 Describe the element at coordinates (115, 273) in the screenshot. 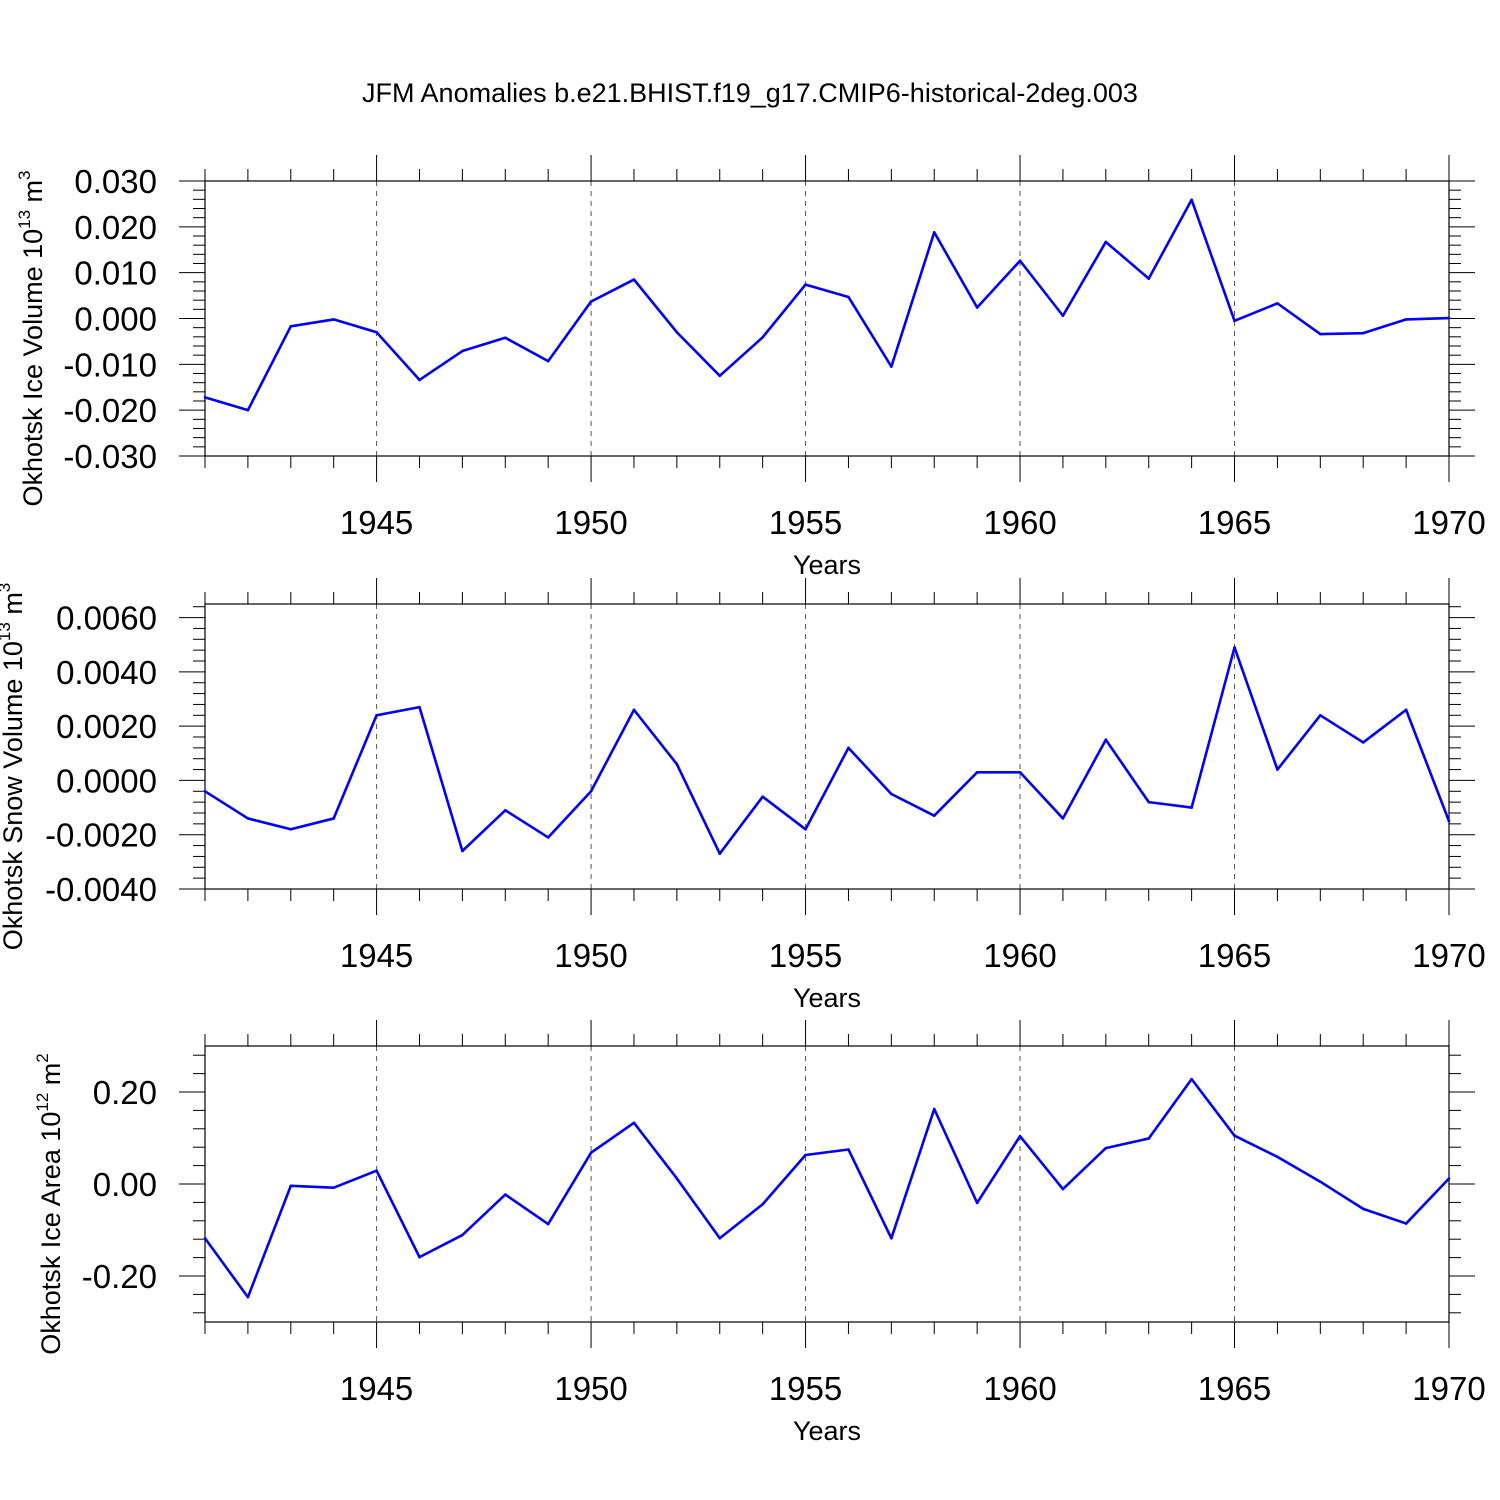

I see `y-tick-label: 0.010` at that location.